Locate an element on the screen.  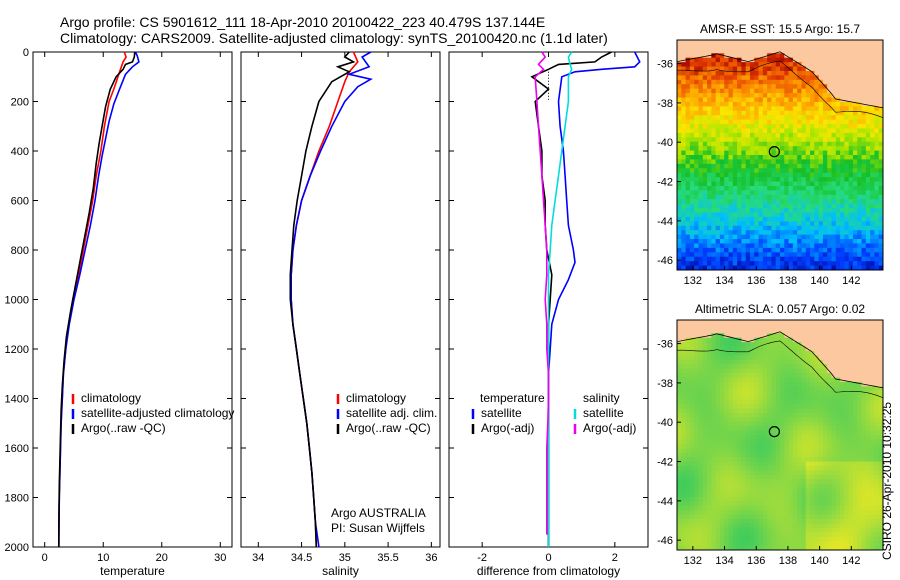
x-tick-label: 10 is located at coordinates (103, 558).